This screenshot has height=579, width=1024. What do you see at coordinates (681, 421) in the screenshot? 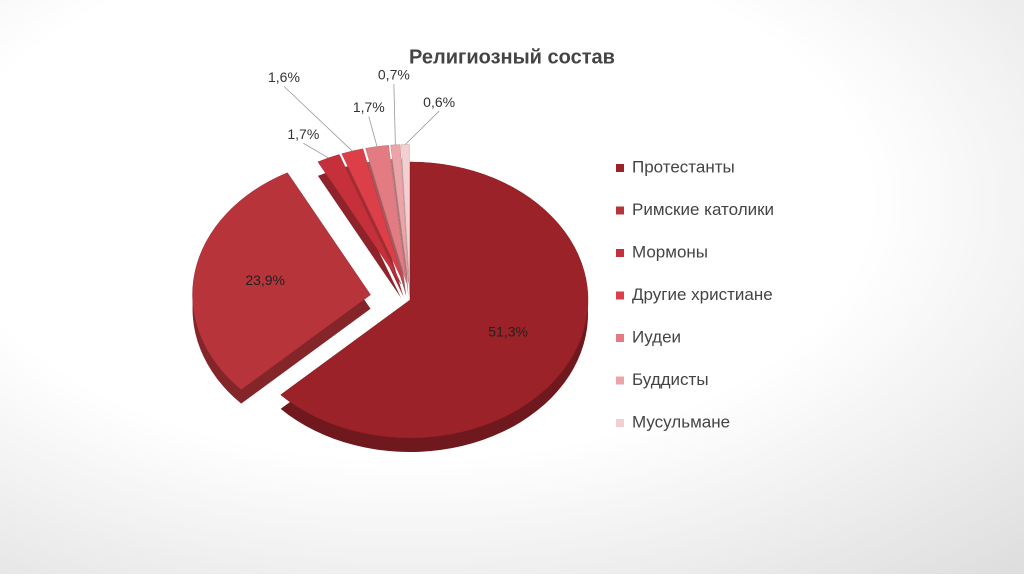
I see `legend-label: Мусульмане` at bounding box center [681, 421].